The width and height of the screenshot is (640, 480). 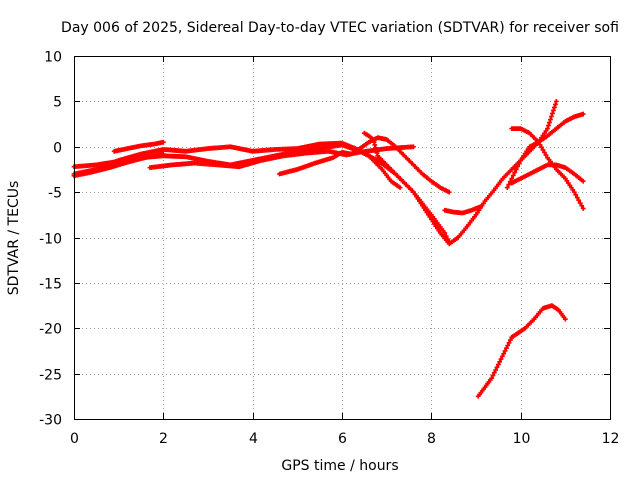 I want to click on x-tick-label: 2, so click(x=163, y=439).